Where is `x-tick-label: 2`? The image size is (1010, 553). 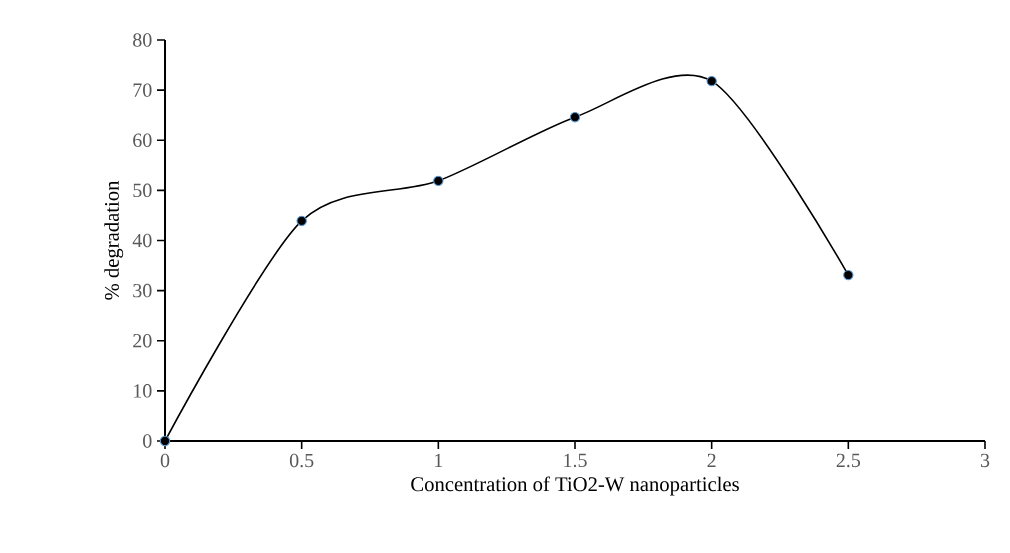 x-tick-label: 2 is located at coordinates (711, 460).